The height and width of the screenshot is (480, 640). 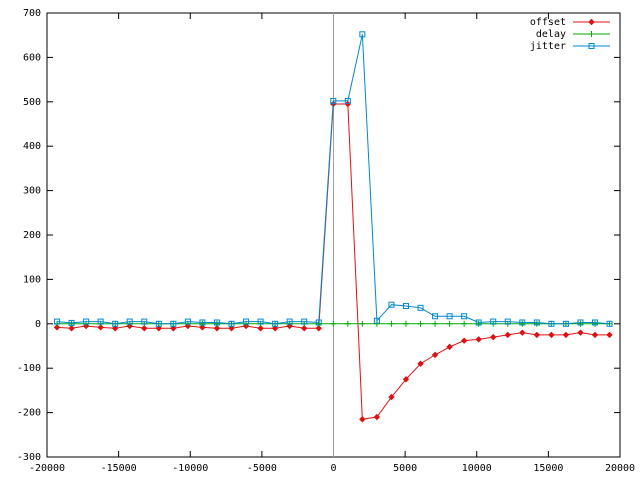 I want to click on y-tick-label: 700, so click(x=32, y=13).